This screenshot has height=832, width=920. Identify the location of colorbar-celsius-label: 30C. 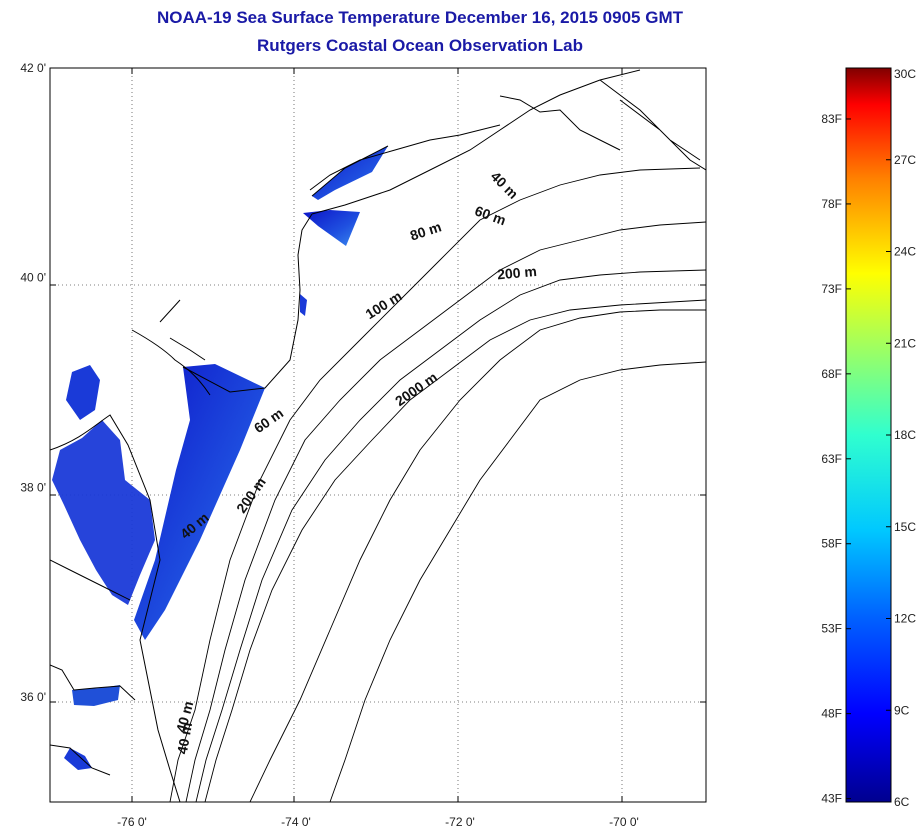
(905, 74).